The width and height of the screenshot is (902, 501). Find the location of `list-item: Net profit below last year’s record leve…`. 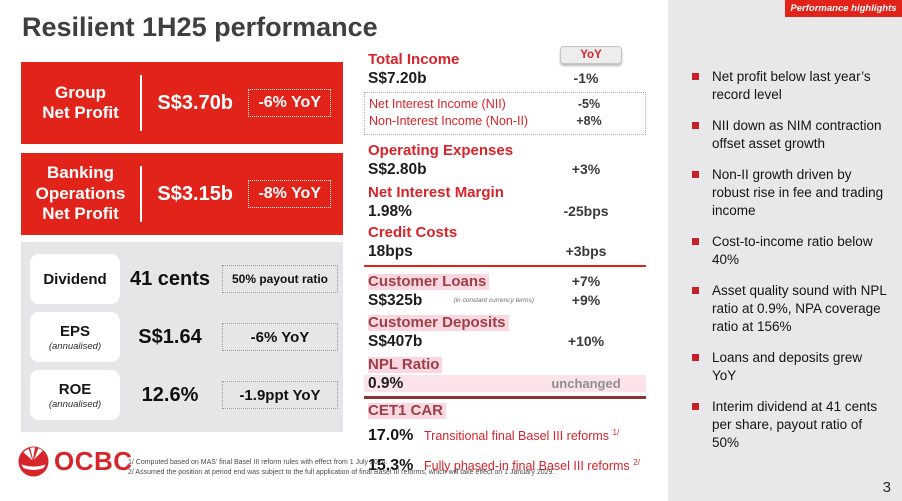

list-item: Net profit below last year’s record leve… is located at coordinates (790, 86).